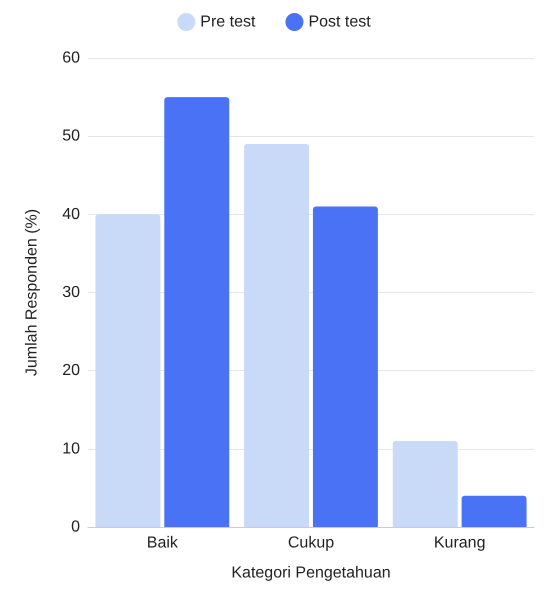 The height and width of the screenshot is (595, 548). What do you see at coordinates (162, 543) in the screenshot?
I see `x-tick-label: Baik` at bounding box center [162, 543].